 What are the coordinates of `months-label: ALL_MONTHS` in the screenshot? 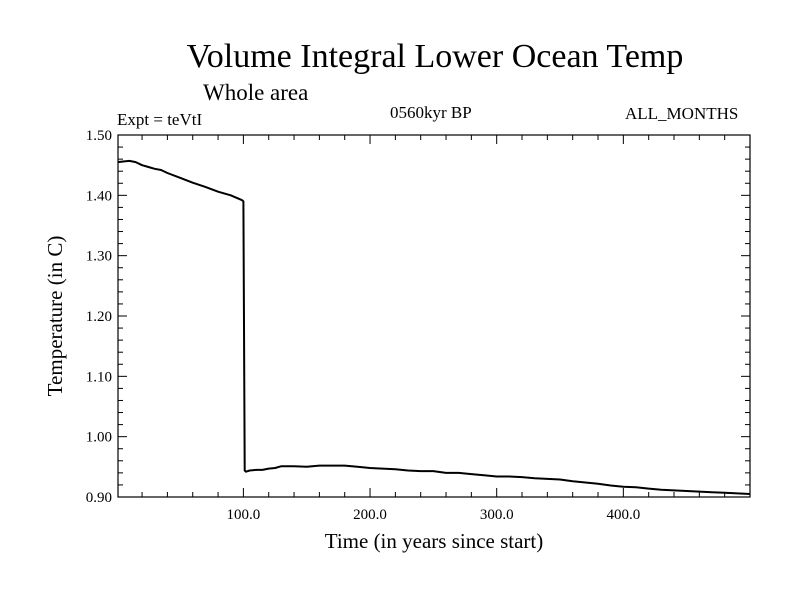 It's located at (682, 113).